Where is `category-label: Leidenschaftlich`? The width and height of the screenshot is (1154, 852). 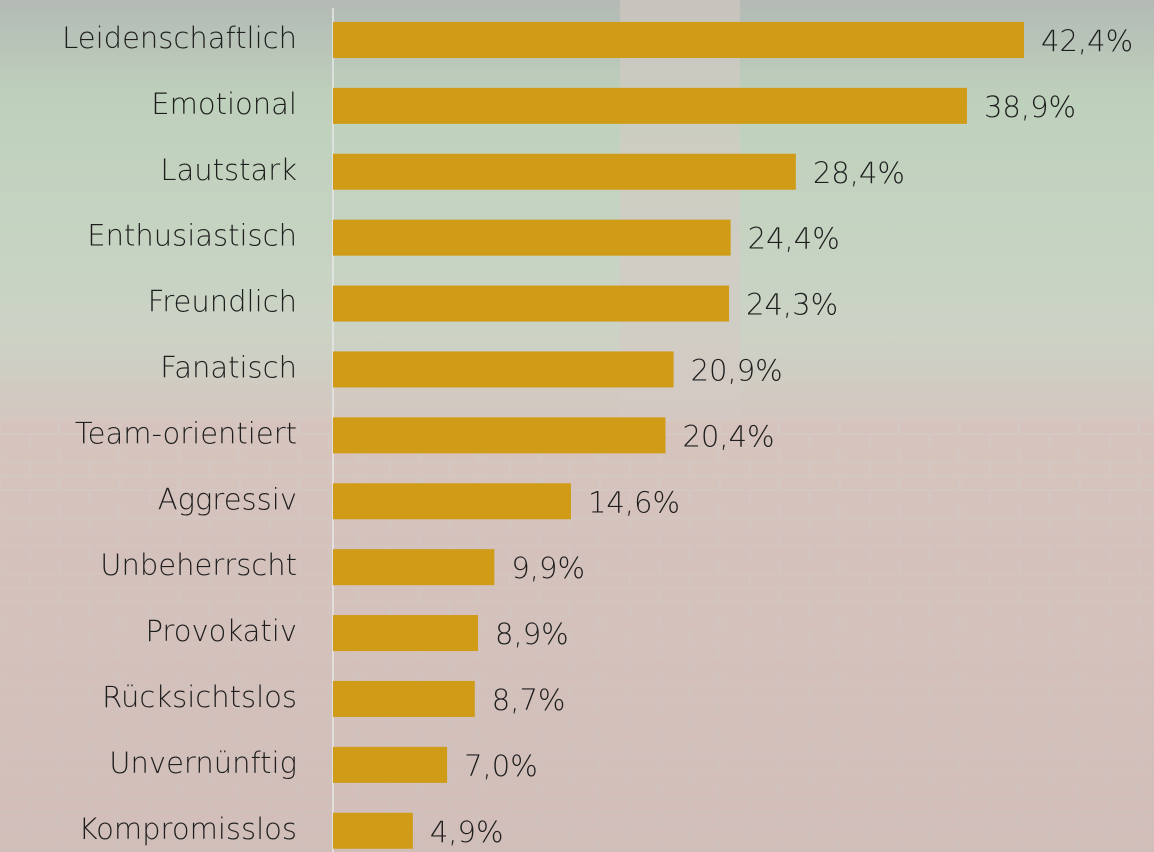 category-label: Leidenschaftlich is located at coordinates (179, 38).